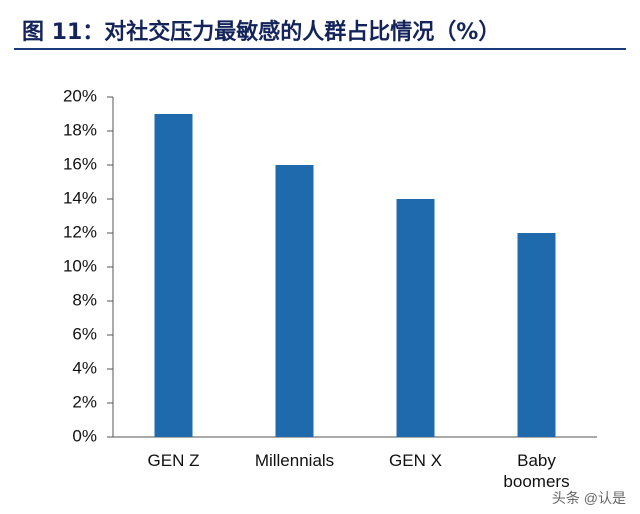 The width and height of the screenshot is (640, 514). I want to click on x-tick-label: Millennials, so click(294, 460).